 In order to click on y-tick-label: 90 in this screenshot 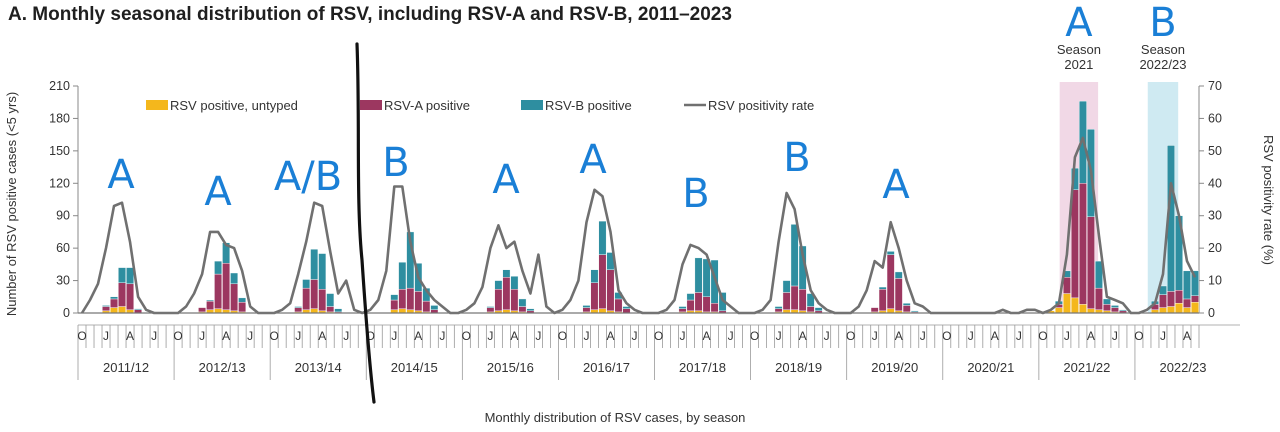, I will do `click(63, 216)`.